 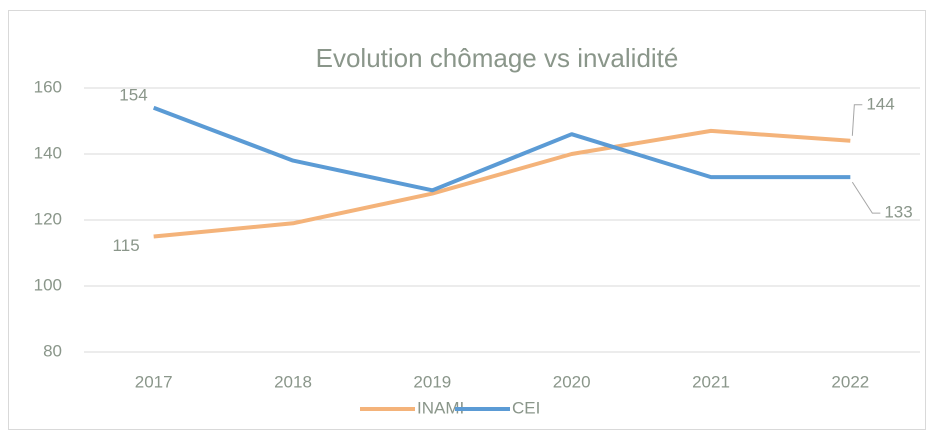 I want to click on x-tick-label: 2022, so click(x=850, y=381).